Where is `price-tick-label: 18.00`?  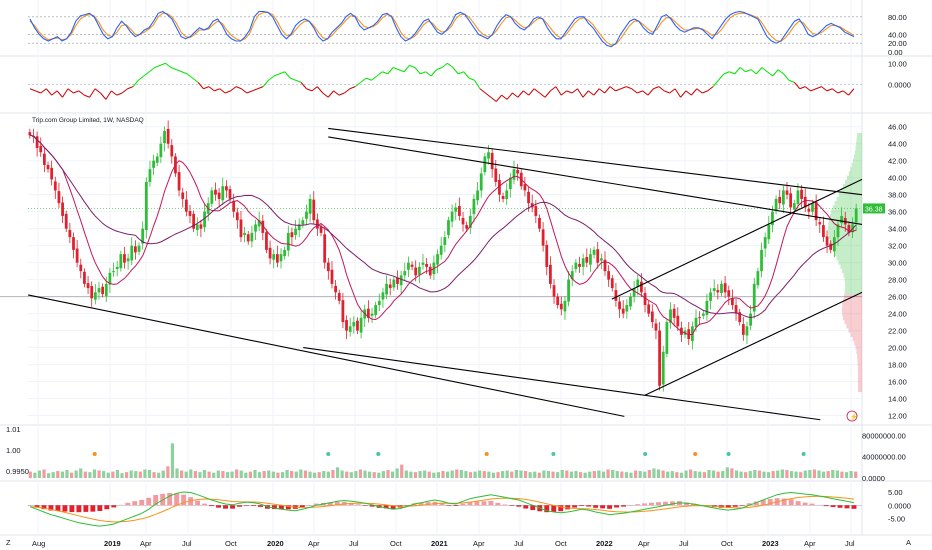 price-tick-label: 18.00 is located at coordinates (897, 365).